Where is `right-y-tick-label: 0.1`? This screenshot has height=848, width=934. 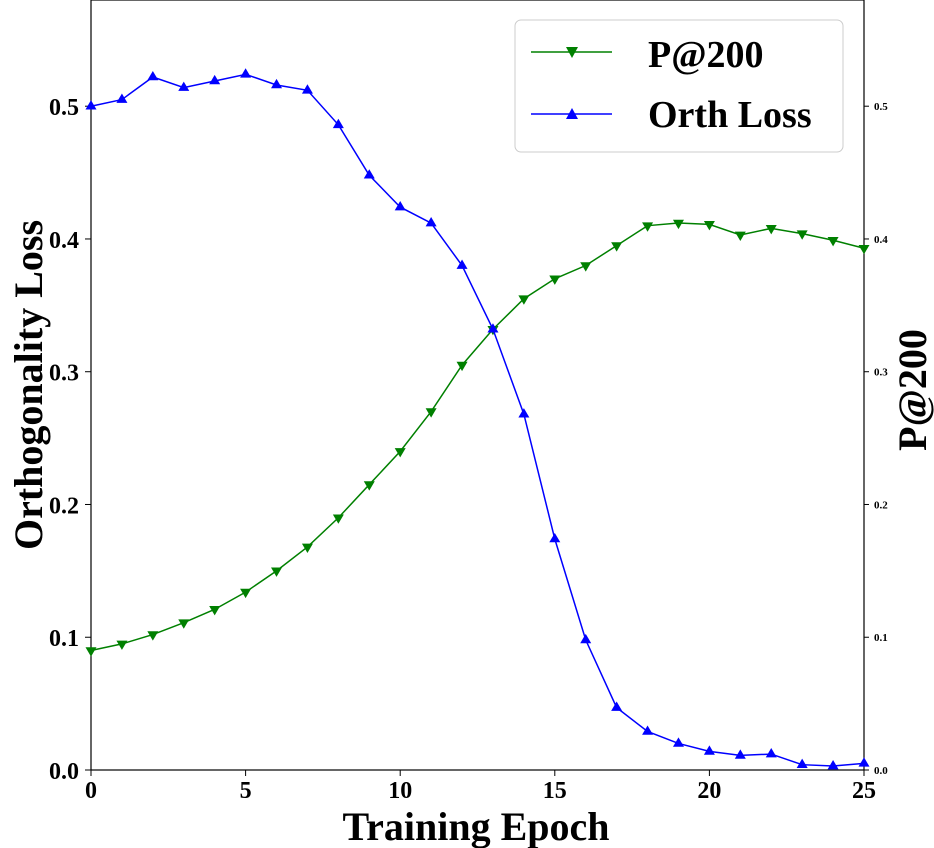 right-y-tick-label: 0.1 is located at coordinates (881, 638).